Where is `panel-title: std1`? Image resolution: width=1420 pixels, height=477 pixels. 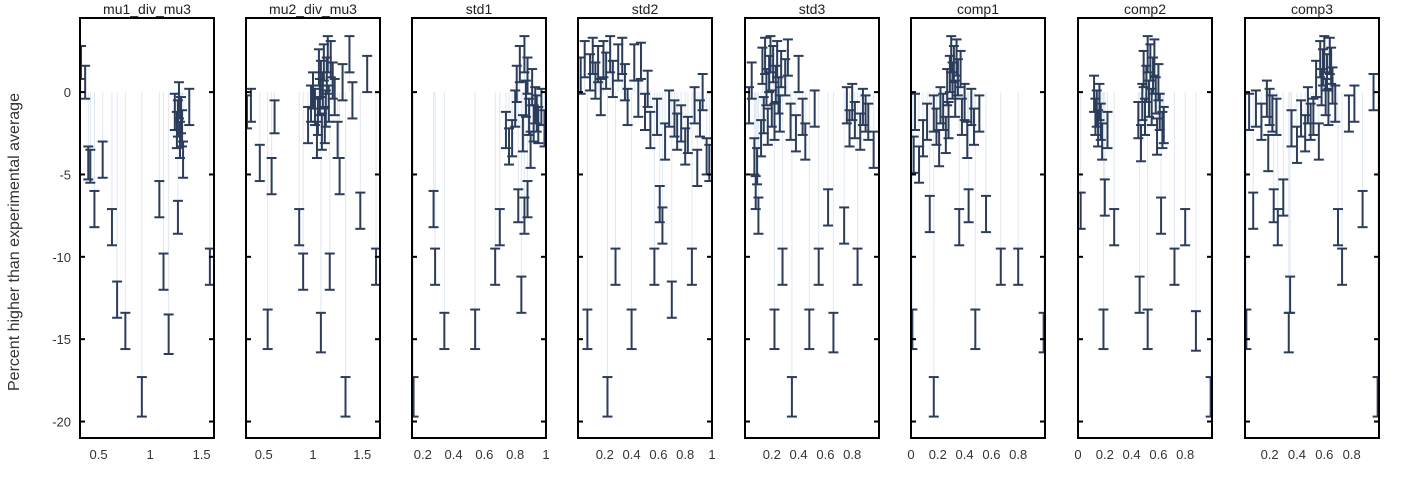
panel-title: std1 is located at coordinates (479, 9).